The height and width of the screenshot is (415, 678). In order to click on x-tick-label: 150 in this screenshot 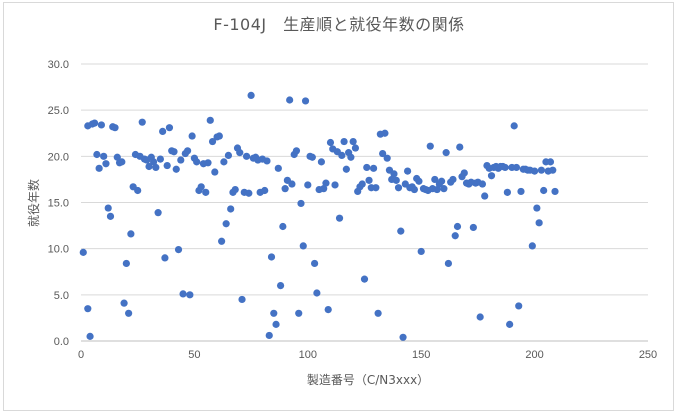, I will do `click(421, 355)`.